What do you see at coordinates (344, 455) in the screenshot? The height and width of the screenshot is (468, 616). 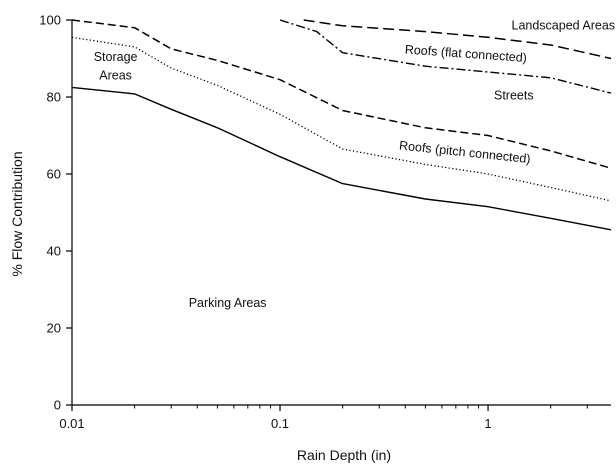 I see `x-axis-label: Rain Depth (in)` at bounding box center [344, 455].